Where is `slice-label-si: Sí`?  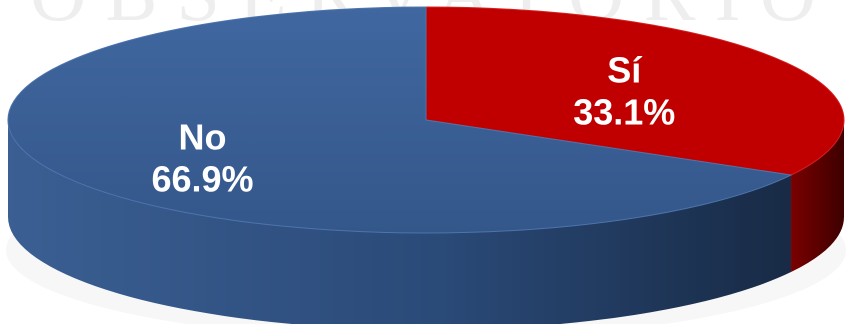
slice-label-si: Sí is located at coordinates (624, 70).